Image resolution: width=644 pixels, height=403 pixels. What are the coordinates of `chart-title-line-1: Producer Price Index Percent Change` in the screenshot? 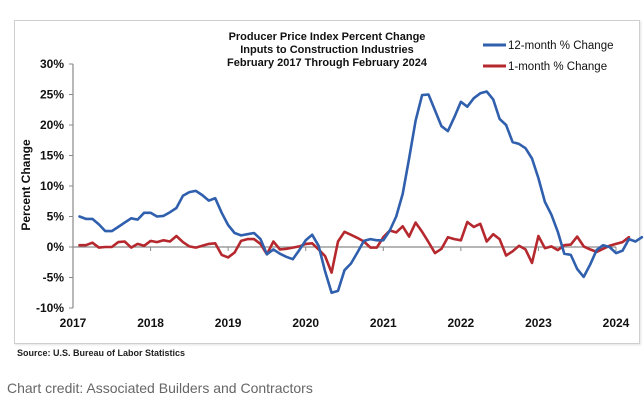 It's located at (327, 37).